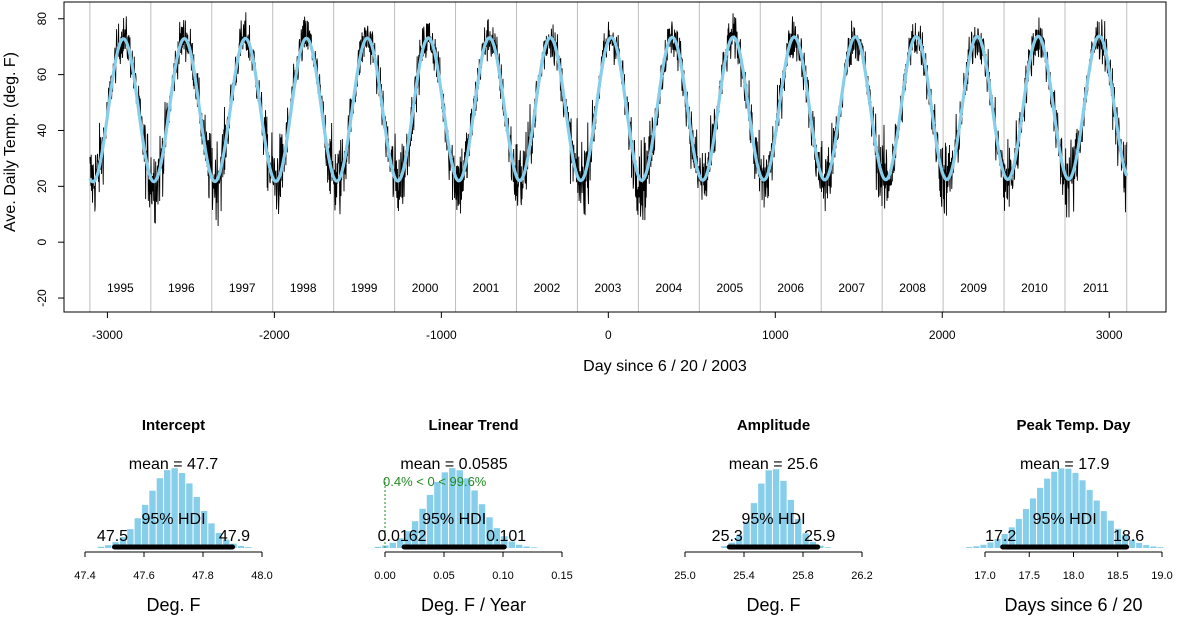 The image size is (1200, 630). What do you see at coordinates (486, 288) in the screenshot?
I see `year-label: 2001` at bounding box center [486, 288].